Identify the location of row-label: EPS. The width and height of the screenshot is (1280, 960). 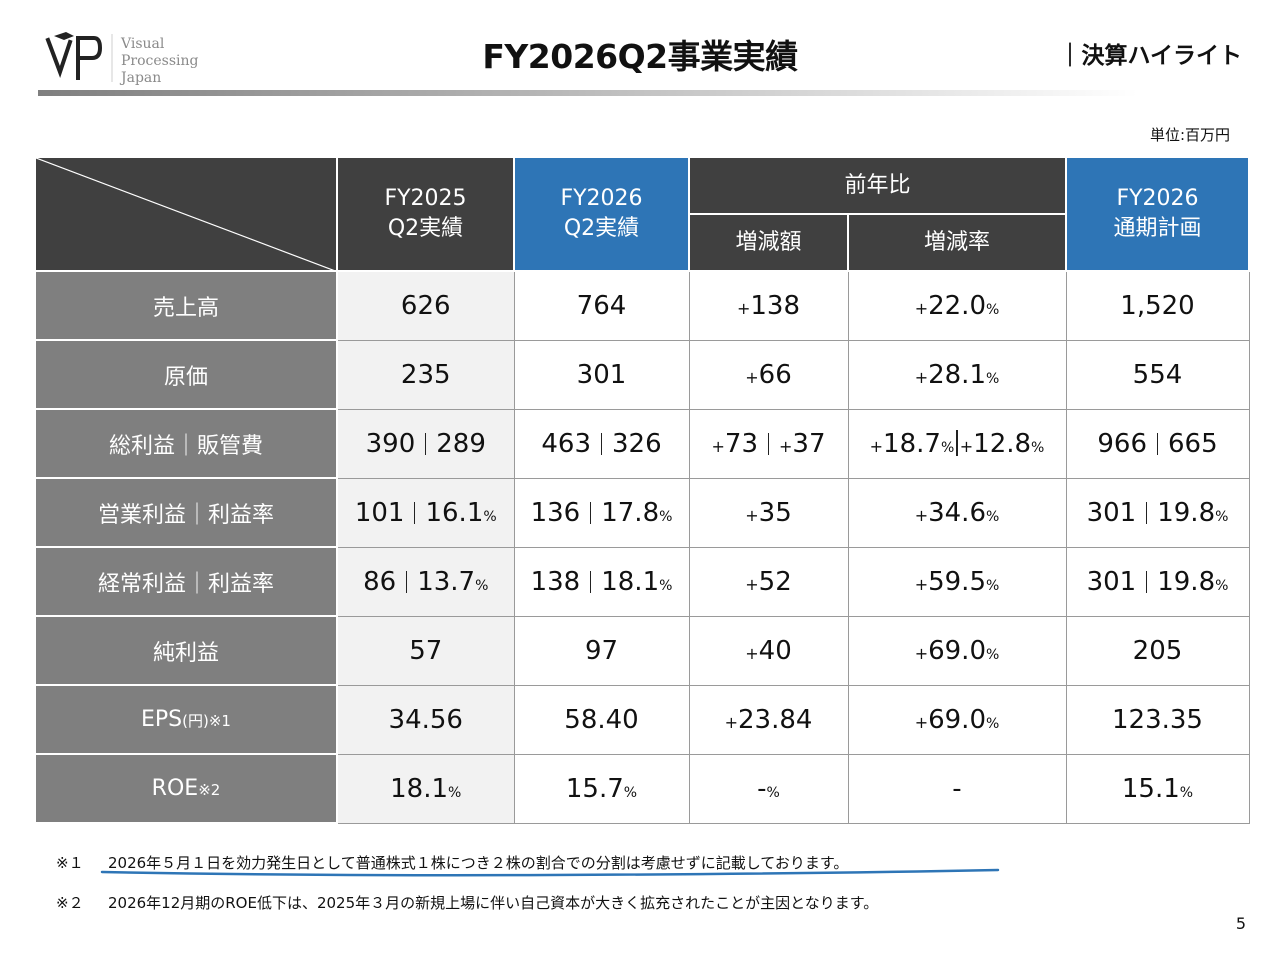
(162, 719).